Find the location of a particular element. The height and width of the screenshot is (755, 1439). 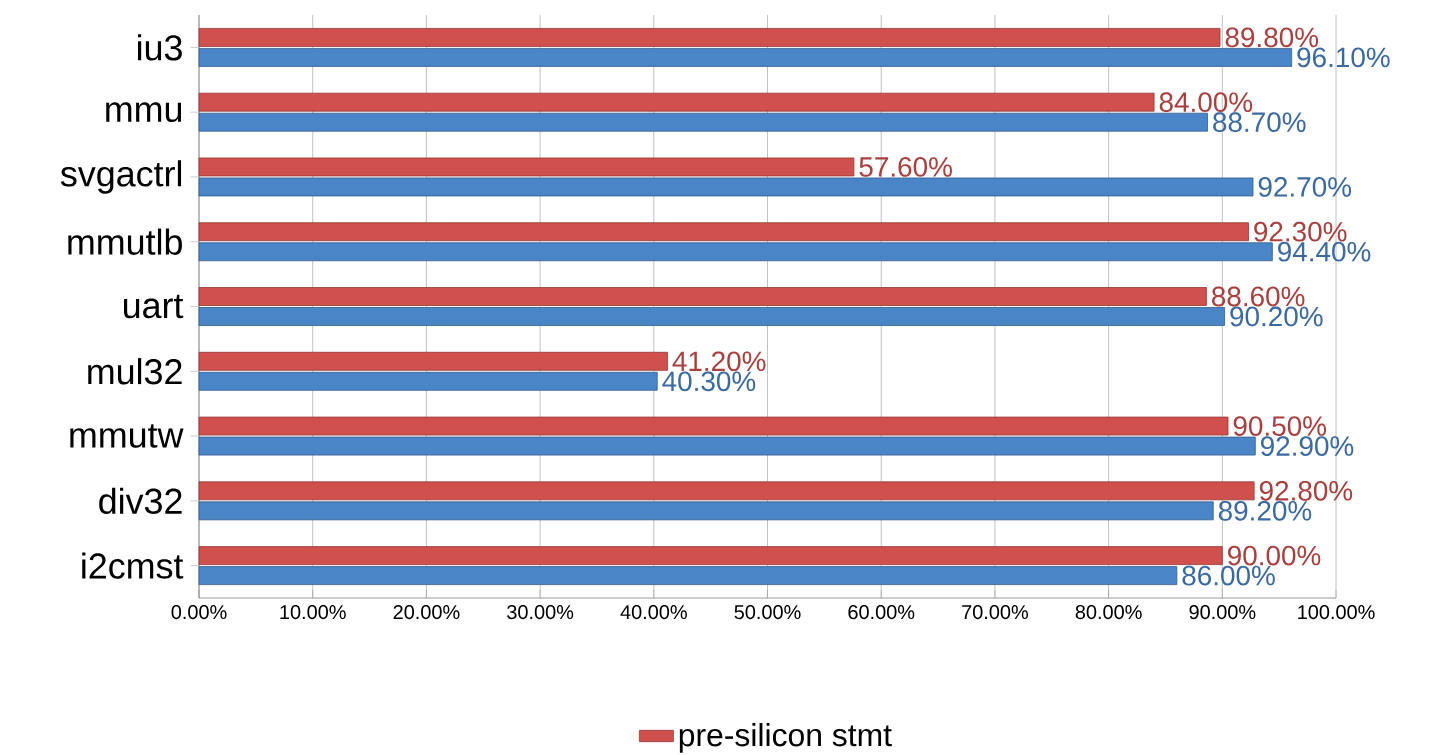

data-label: 89.80% is located at coordinates (1272, 37).